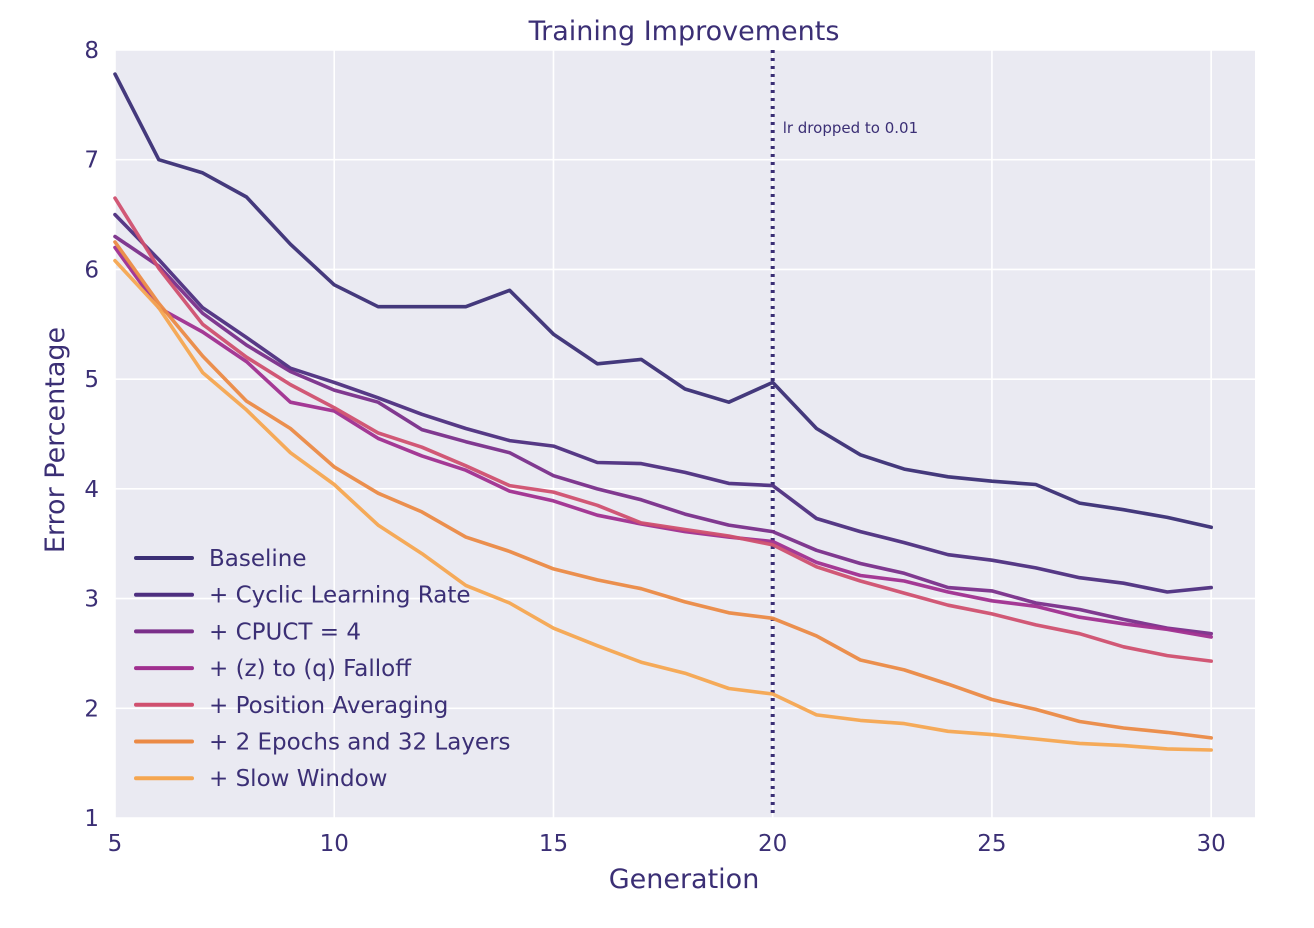 This screenshot has height=928, width=1314. I want to click on chart-title: Training Improvements, so click(684, 31).